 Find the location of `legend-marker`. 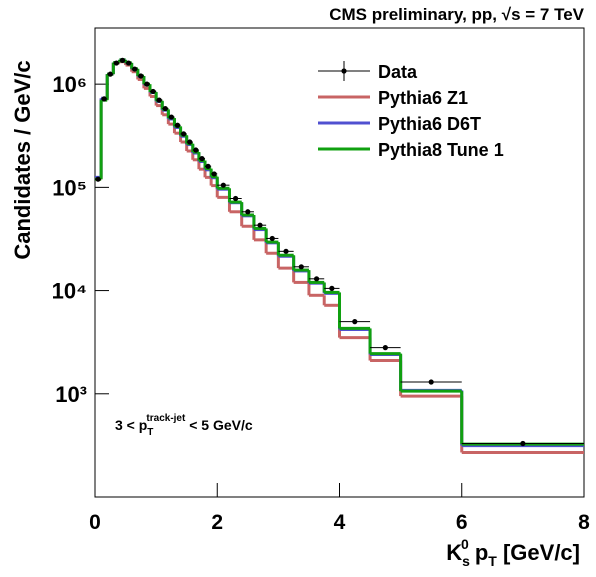

legend-marker is located at coordinates (344, 71).